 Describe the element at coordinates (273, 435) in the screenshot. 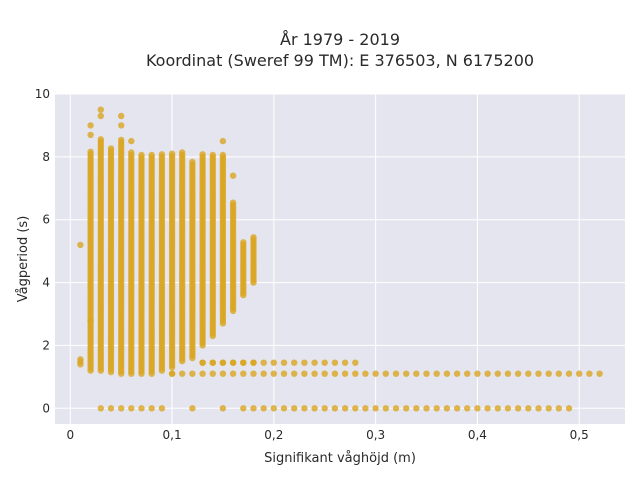

I see `x-tick-label: 0,2` at that location.